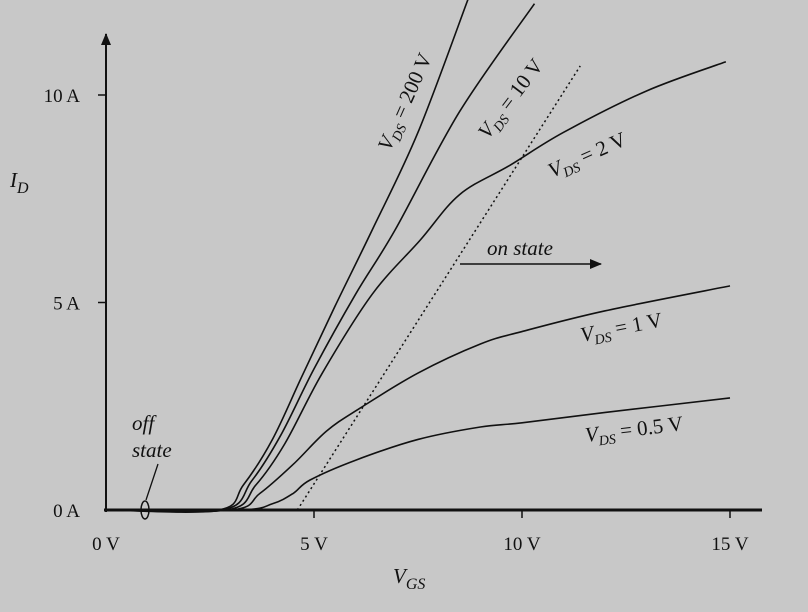 The image size is (808, 612). Describe the element at coordinates (66, 304) in the screenshot. I see `y-tick-label: 5 A` at that location.